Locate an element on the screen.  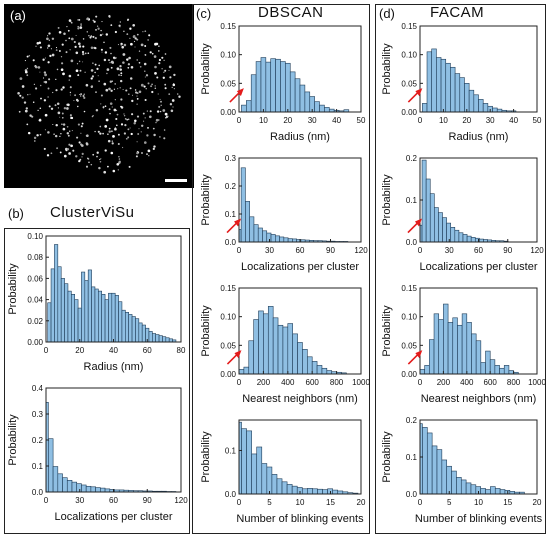
microscopy-image is located at coordinates (99, 96).